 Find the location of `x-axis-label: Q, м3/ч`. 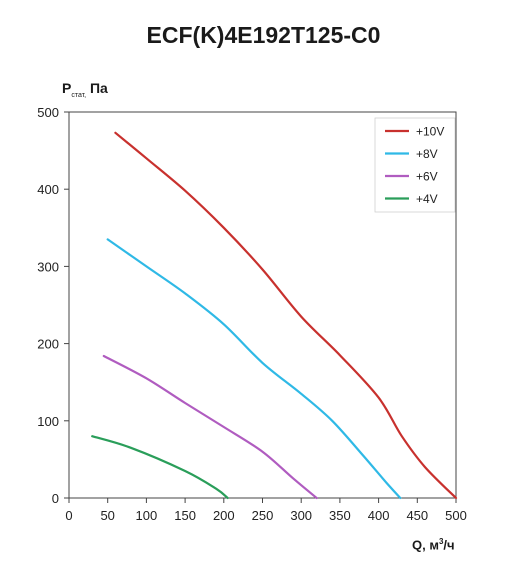

x-axis-label: Q, м3/ч is located at coordinates (433, 544).